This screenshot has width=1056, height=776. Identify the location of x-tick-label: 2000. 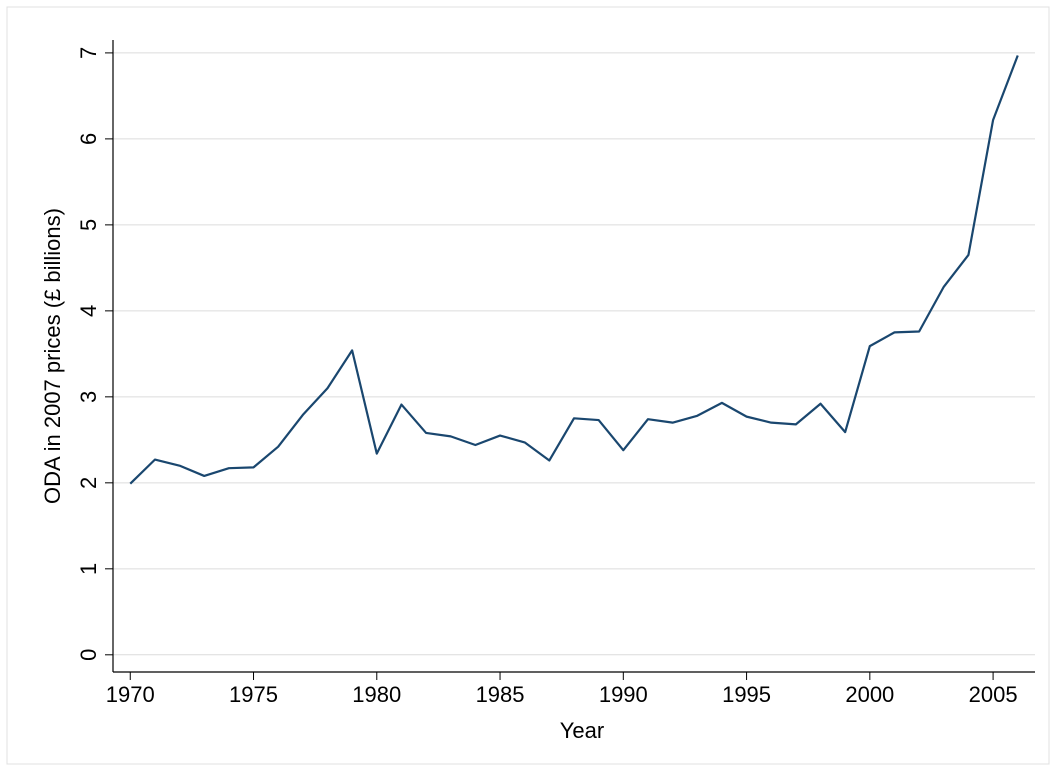
(869, 694).